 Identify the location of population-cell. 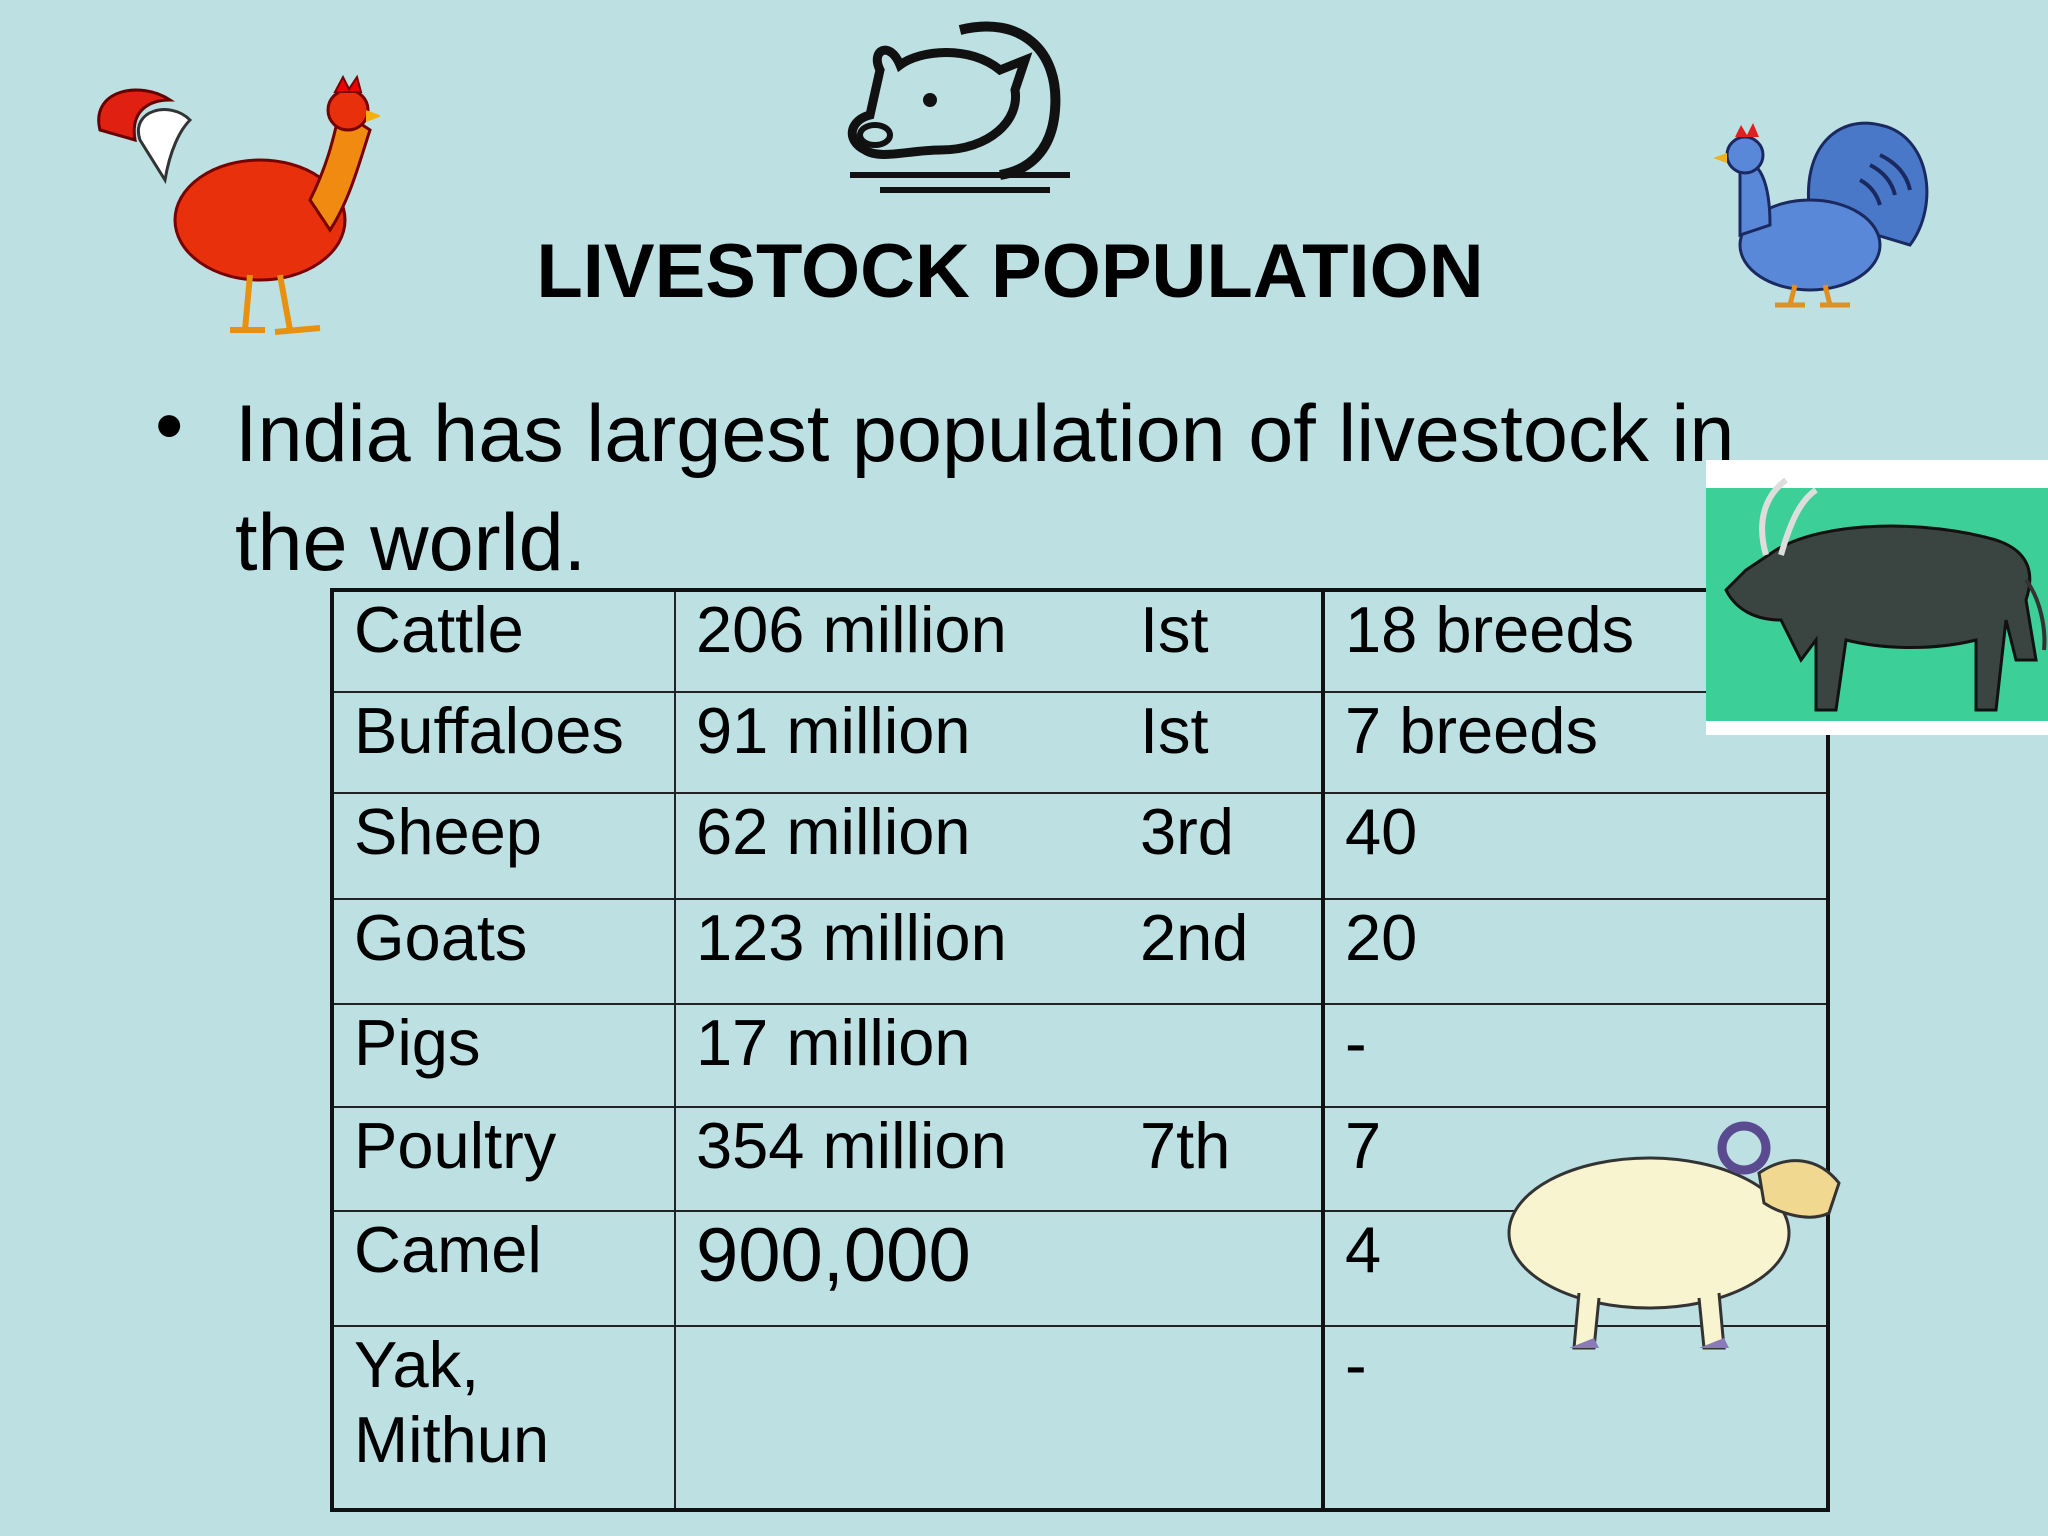
(999, 1418).